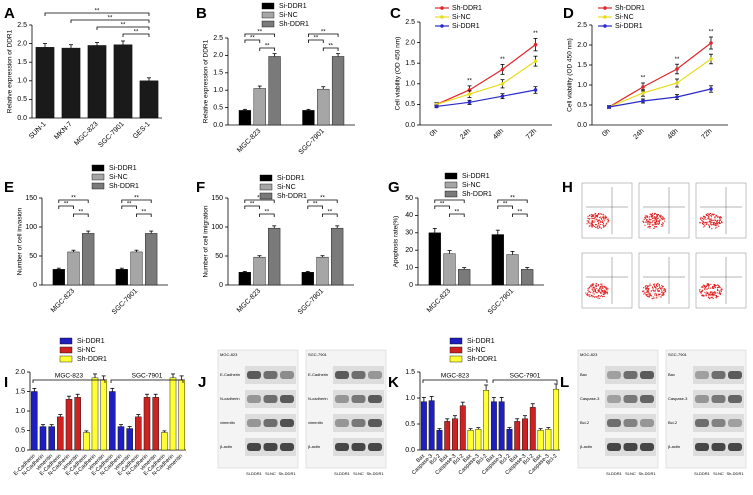 This screenshot has height=495, width=753. What do you see at coordinates (20, 241) in the screenshot?
I see `y-axis-label: Number of cell invasion` at bounding box center [20, 241].